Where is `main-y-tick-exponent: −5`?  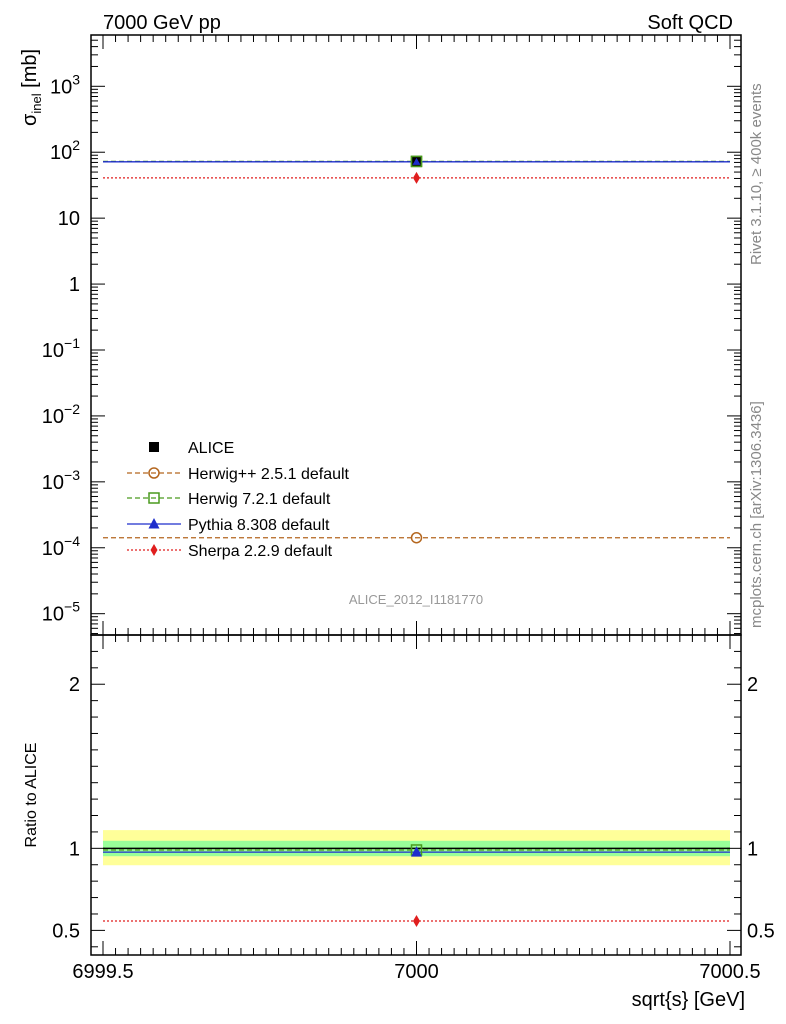
main-y-tick-exponent: −5 is located at coordinates (72, 607).